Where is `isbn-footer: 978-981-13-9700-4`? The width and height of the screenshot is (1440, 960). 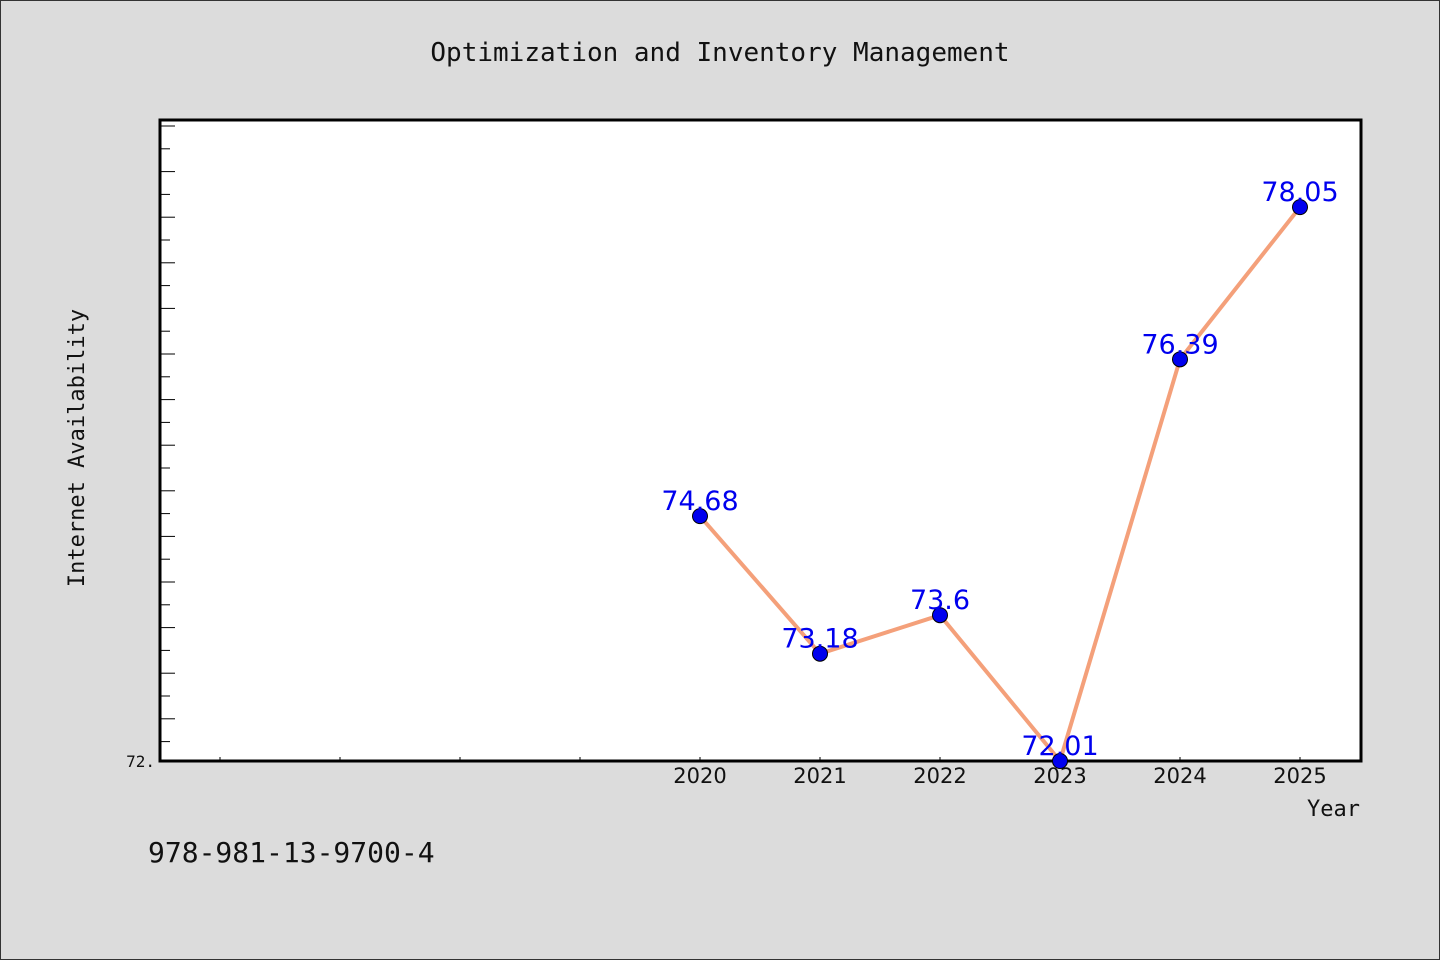
isbn-footer: 978-981-13-9700-4 is located at coordinates (291, 852).